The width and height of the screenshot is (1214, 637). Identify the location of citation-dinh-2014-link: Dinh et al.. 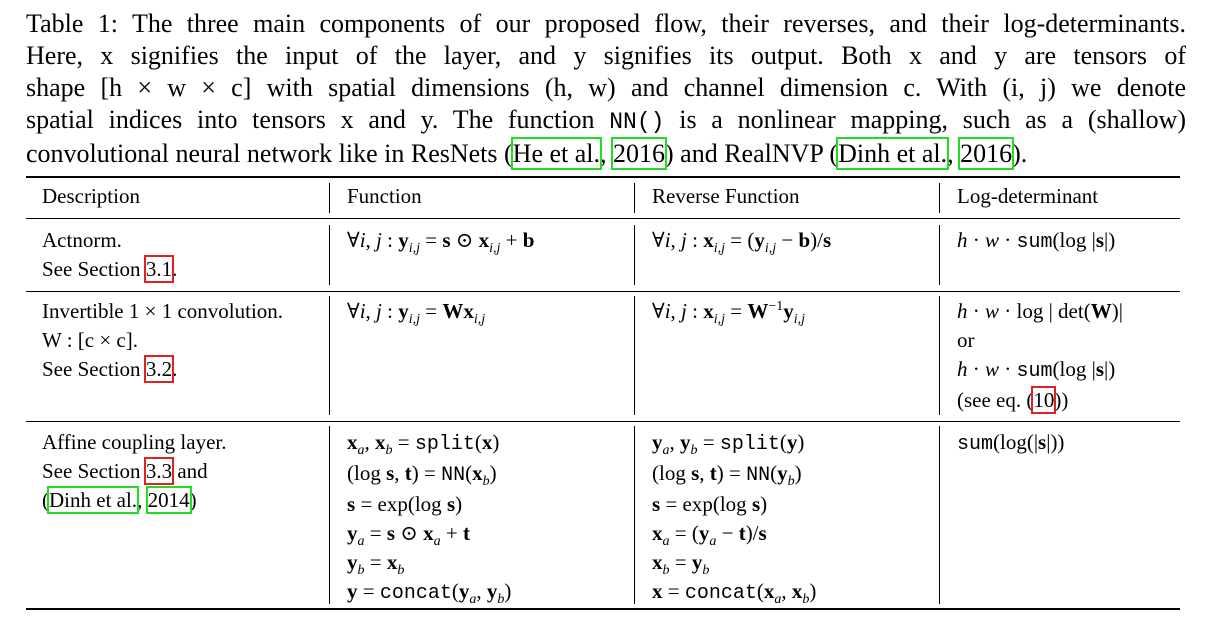
(93, 500).